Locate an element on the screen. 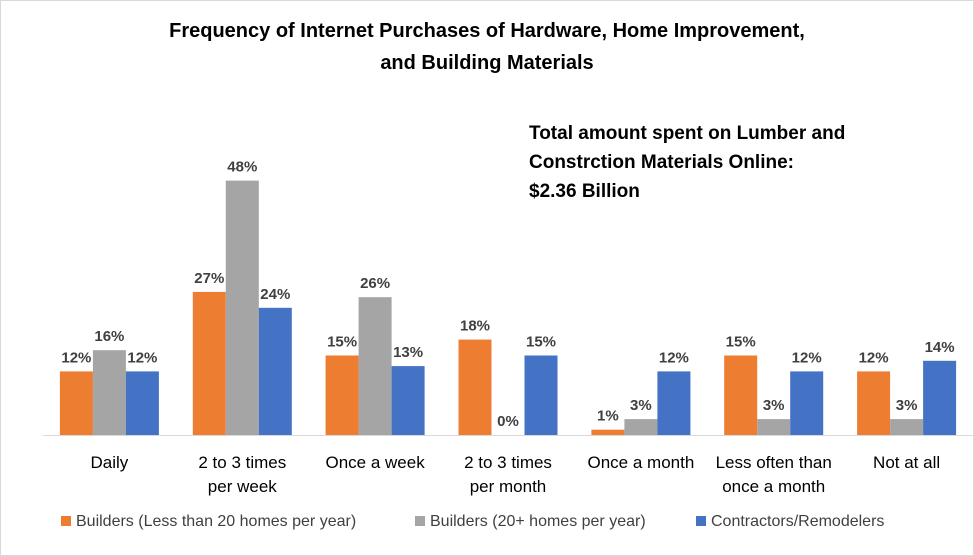  total-spent-annotation-line: $2.36 Billion is located at coordinates (584, 191).